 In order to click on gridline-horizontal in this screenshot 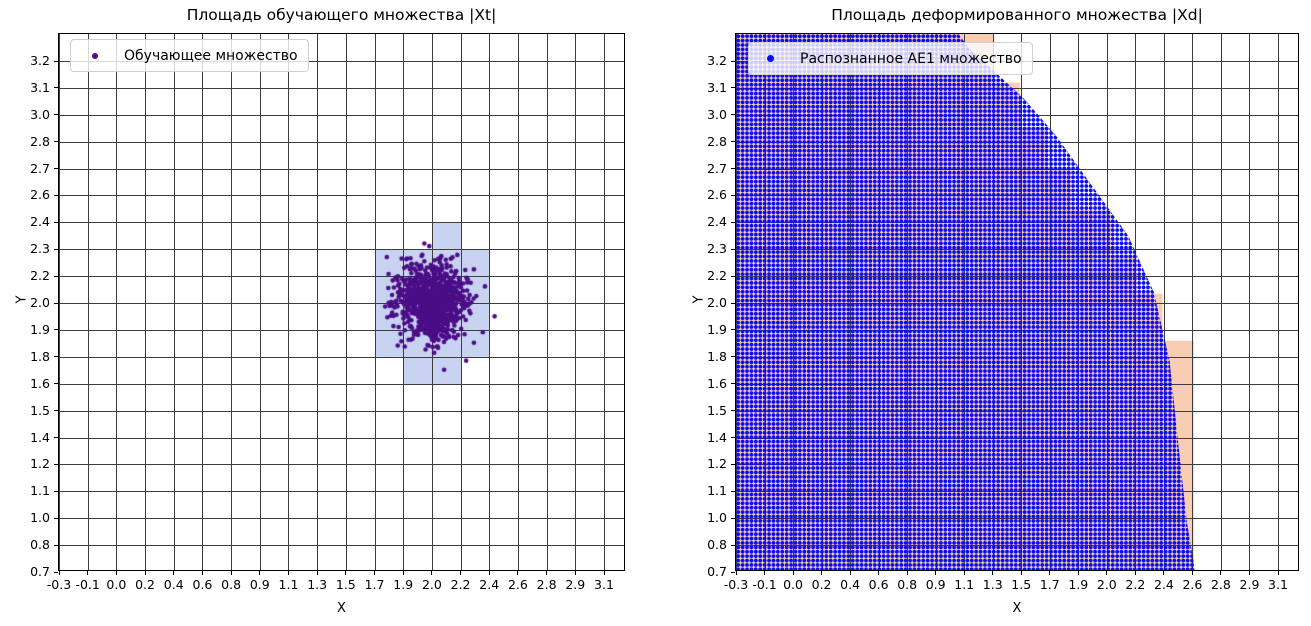, I will do `click(1017, 88)`.